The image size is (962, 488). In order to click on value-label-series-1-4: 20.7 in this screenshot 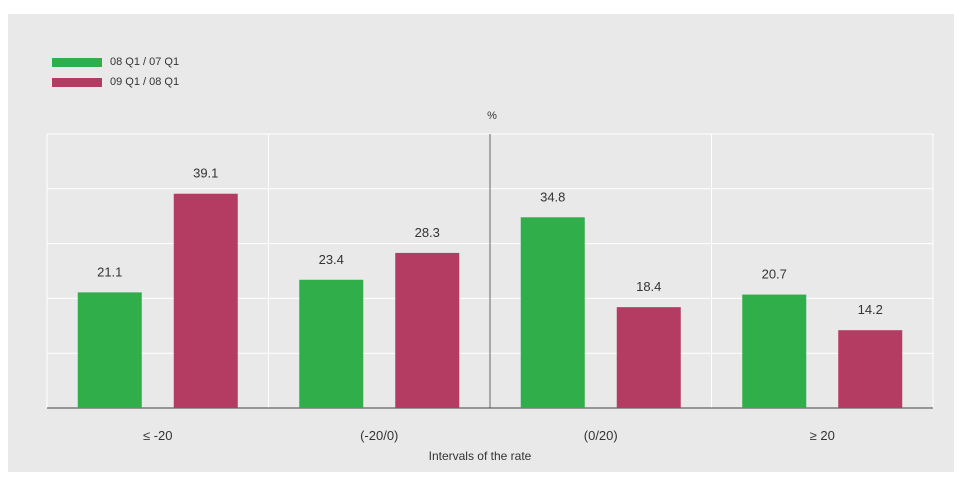, I will do `click(774, 274)`.